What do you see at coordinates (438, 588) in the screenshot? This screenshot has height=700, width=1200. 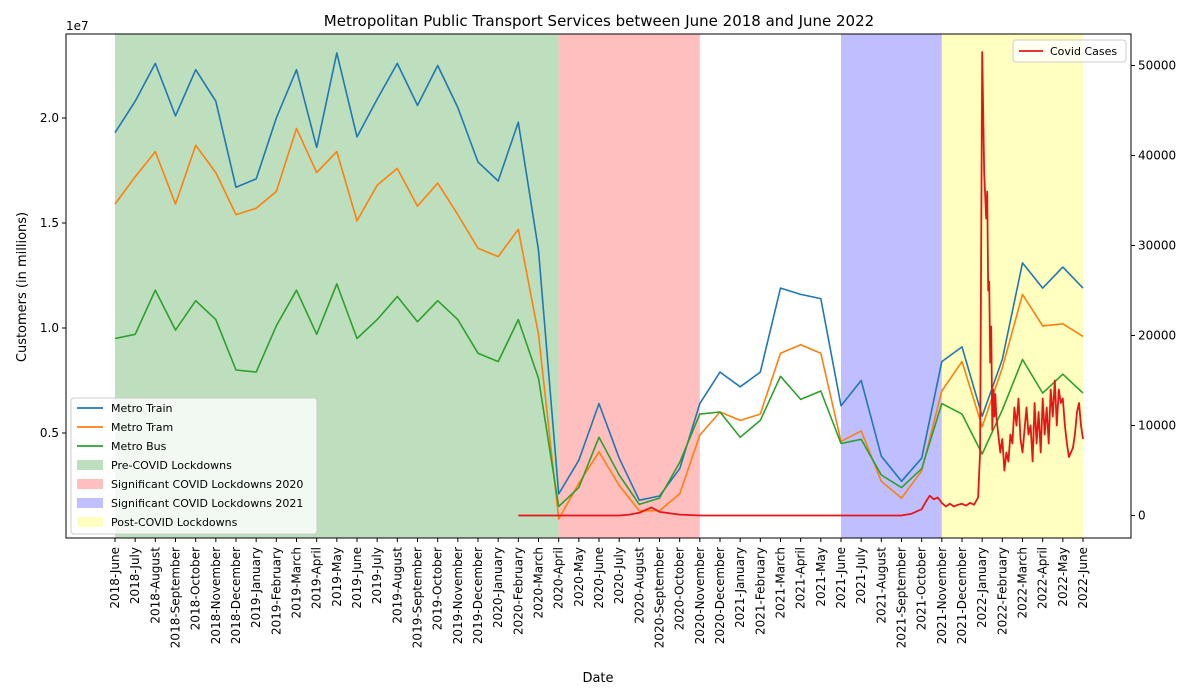 I see `x-tick-label: 2019-October` at bounding box center [438, 588].